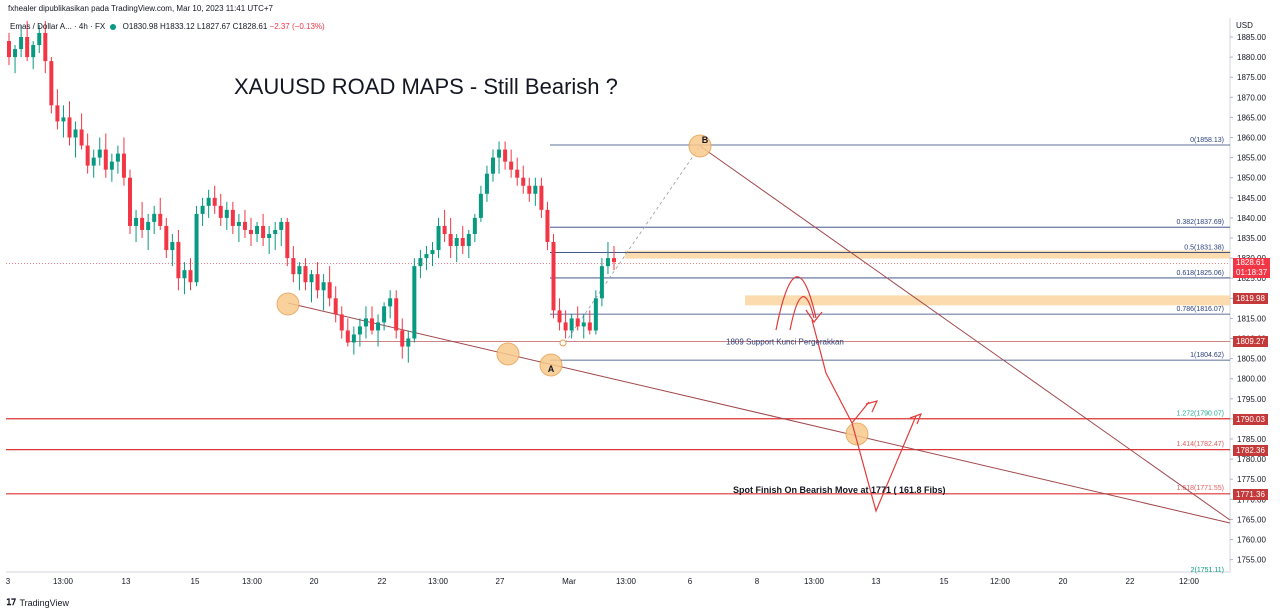 The width and height of the screenshot is (1280, 614). Describe the element at coordinates (860, 412) in the screenshot. I see `projection-path-branch` at that location.